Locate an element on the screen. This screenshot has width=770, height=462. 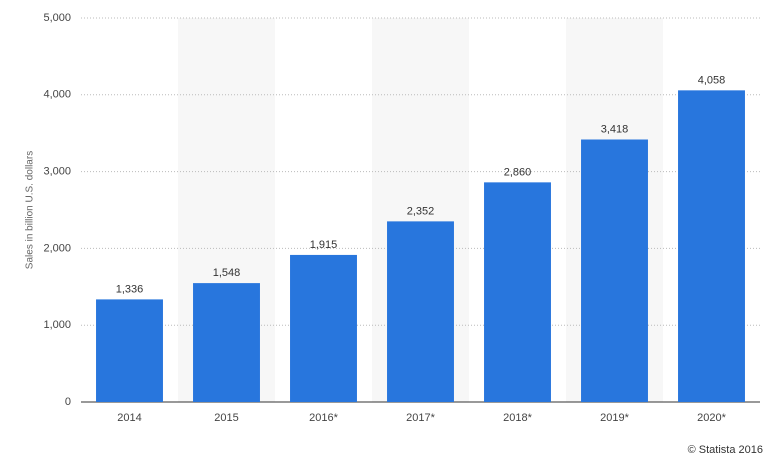
x-tick-label: 2014 is located at coordinates (129, 418).